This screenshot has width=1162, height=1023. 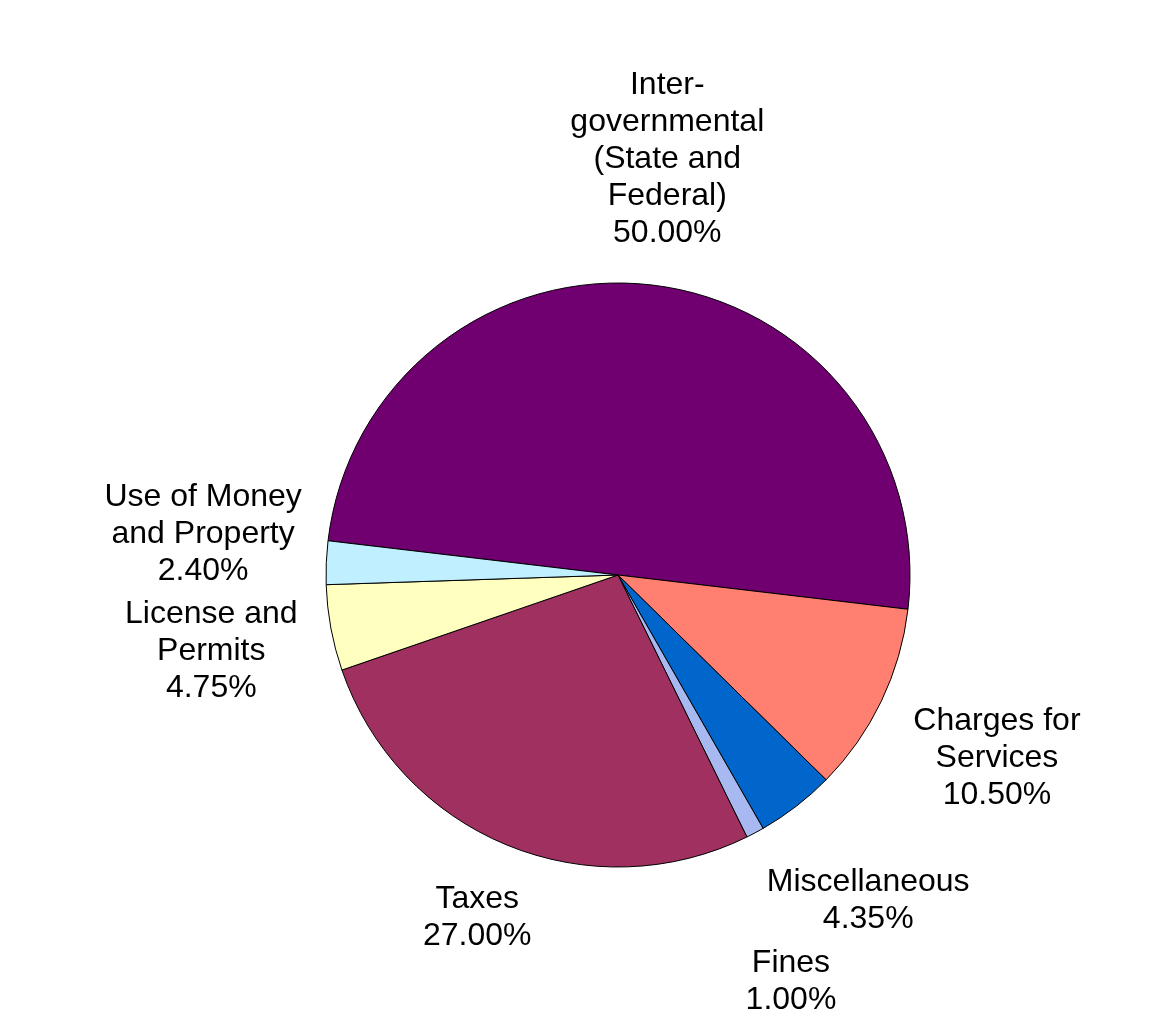 I want to click on slice-label: Miscellaneous, so click(x=868, y=880).